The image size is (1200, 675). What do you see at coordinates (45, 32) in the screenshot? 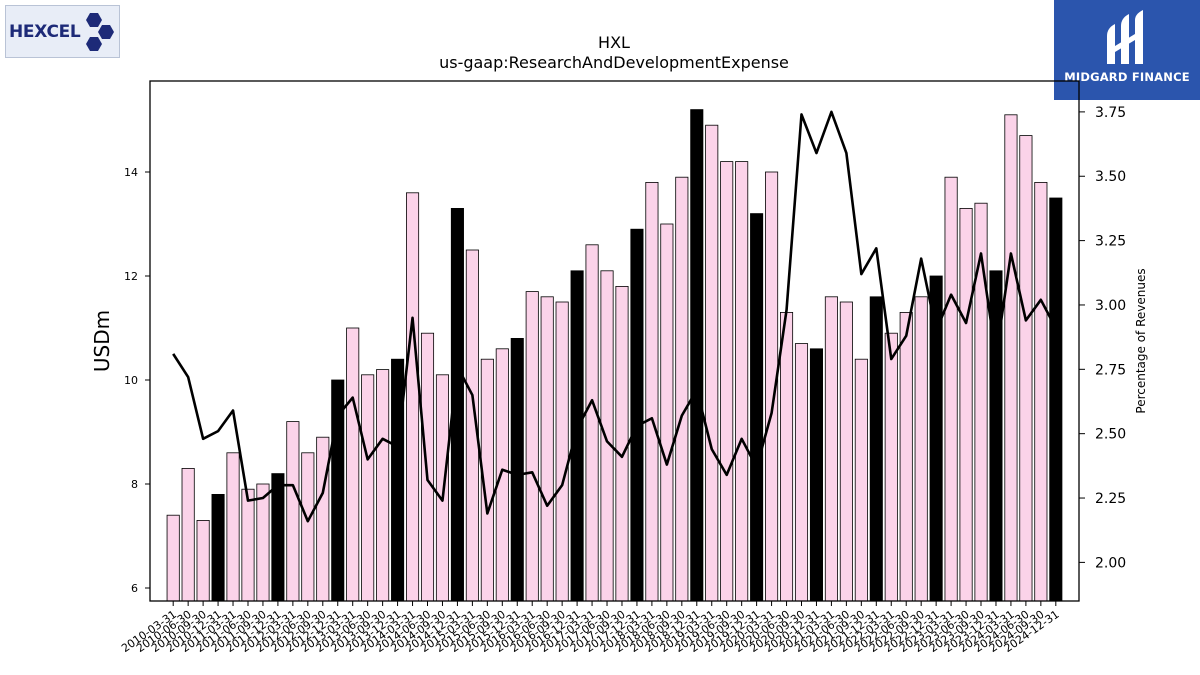
I see `hexcel-logo-text: HEXCEL` at bounding box center [45, 32].